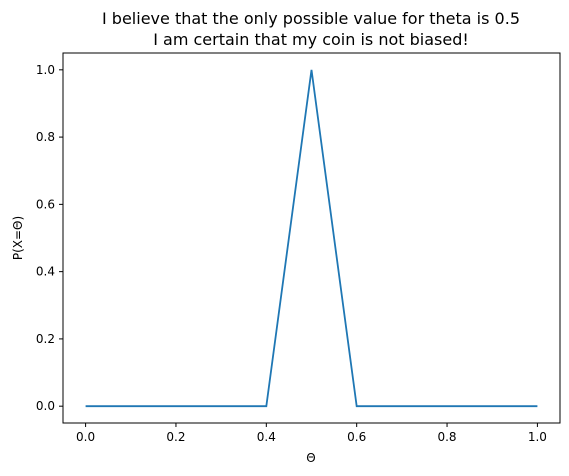 Image resolution: width=569 pixels, height=476 pixels. Describe the element at coordinates (45, 137) in the screenshot. I see `y-tick-label: 0.8` at that location.